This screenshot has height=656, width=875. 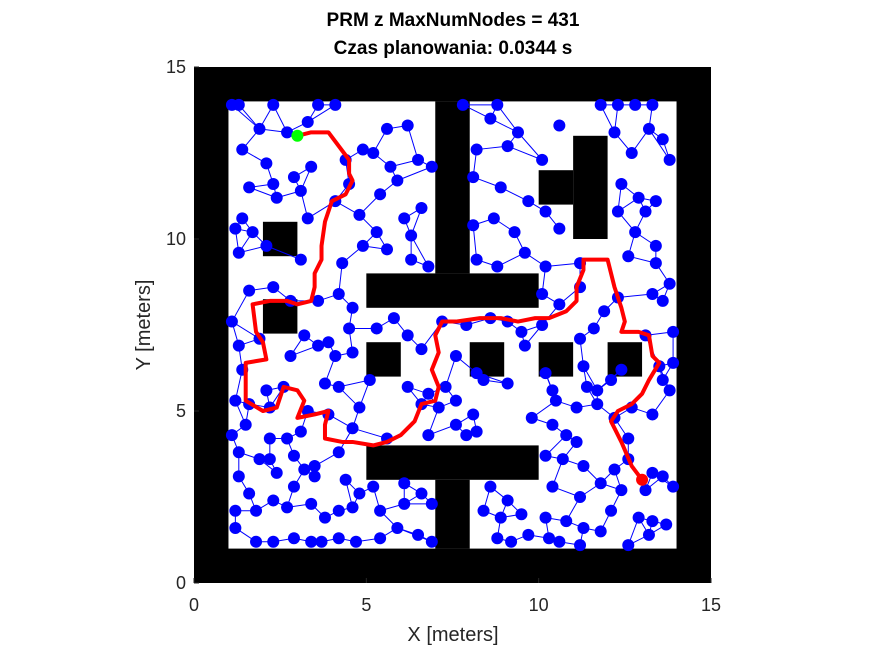 What do you see at coordinates (182, 325) in the screenshot?
I see `y-axis-ticks: 0 5 10 15` at bounding box center [182, 325].